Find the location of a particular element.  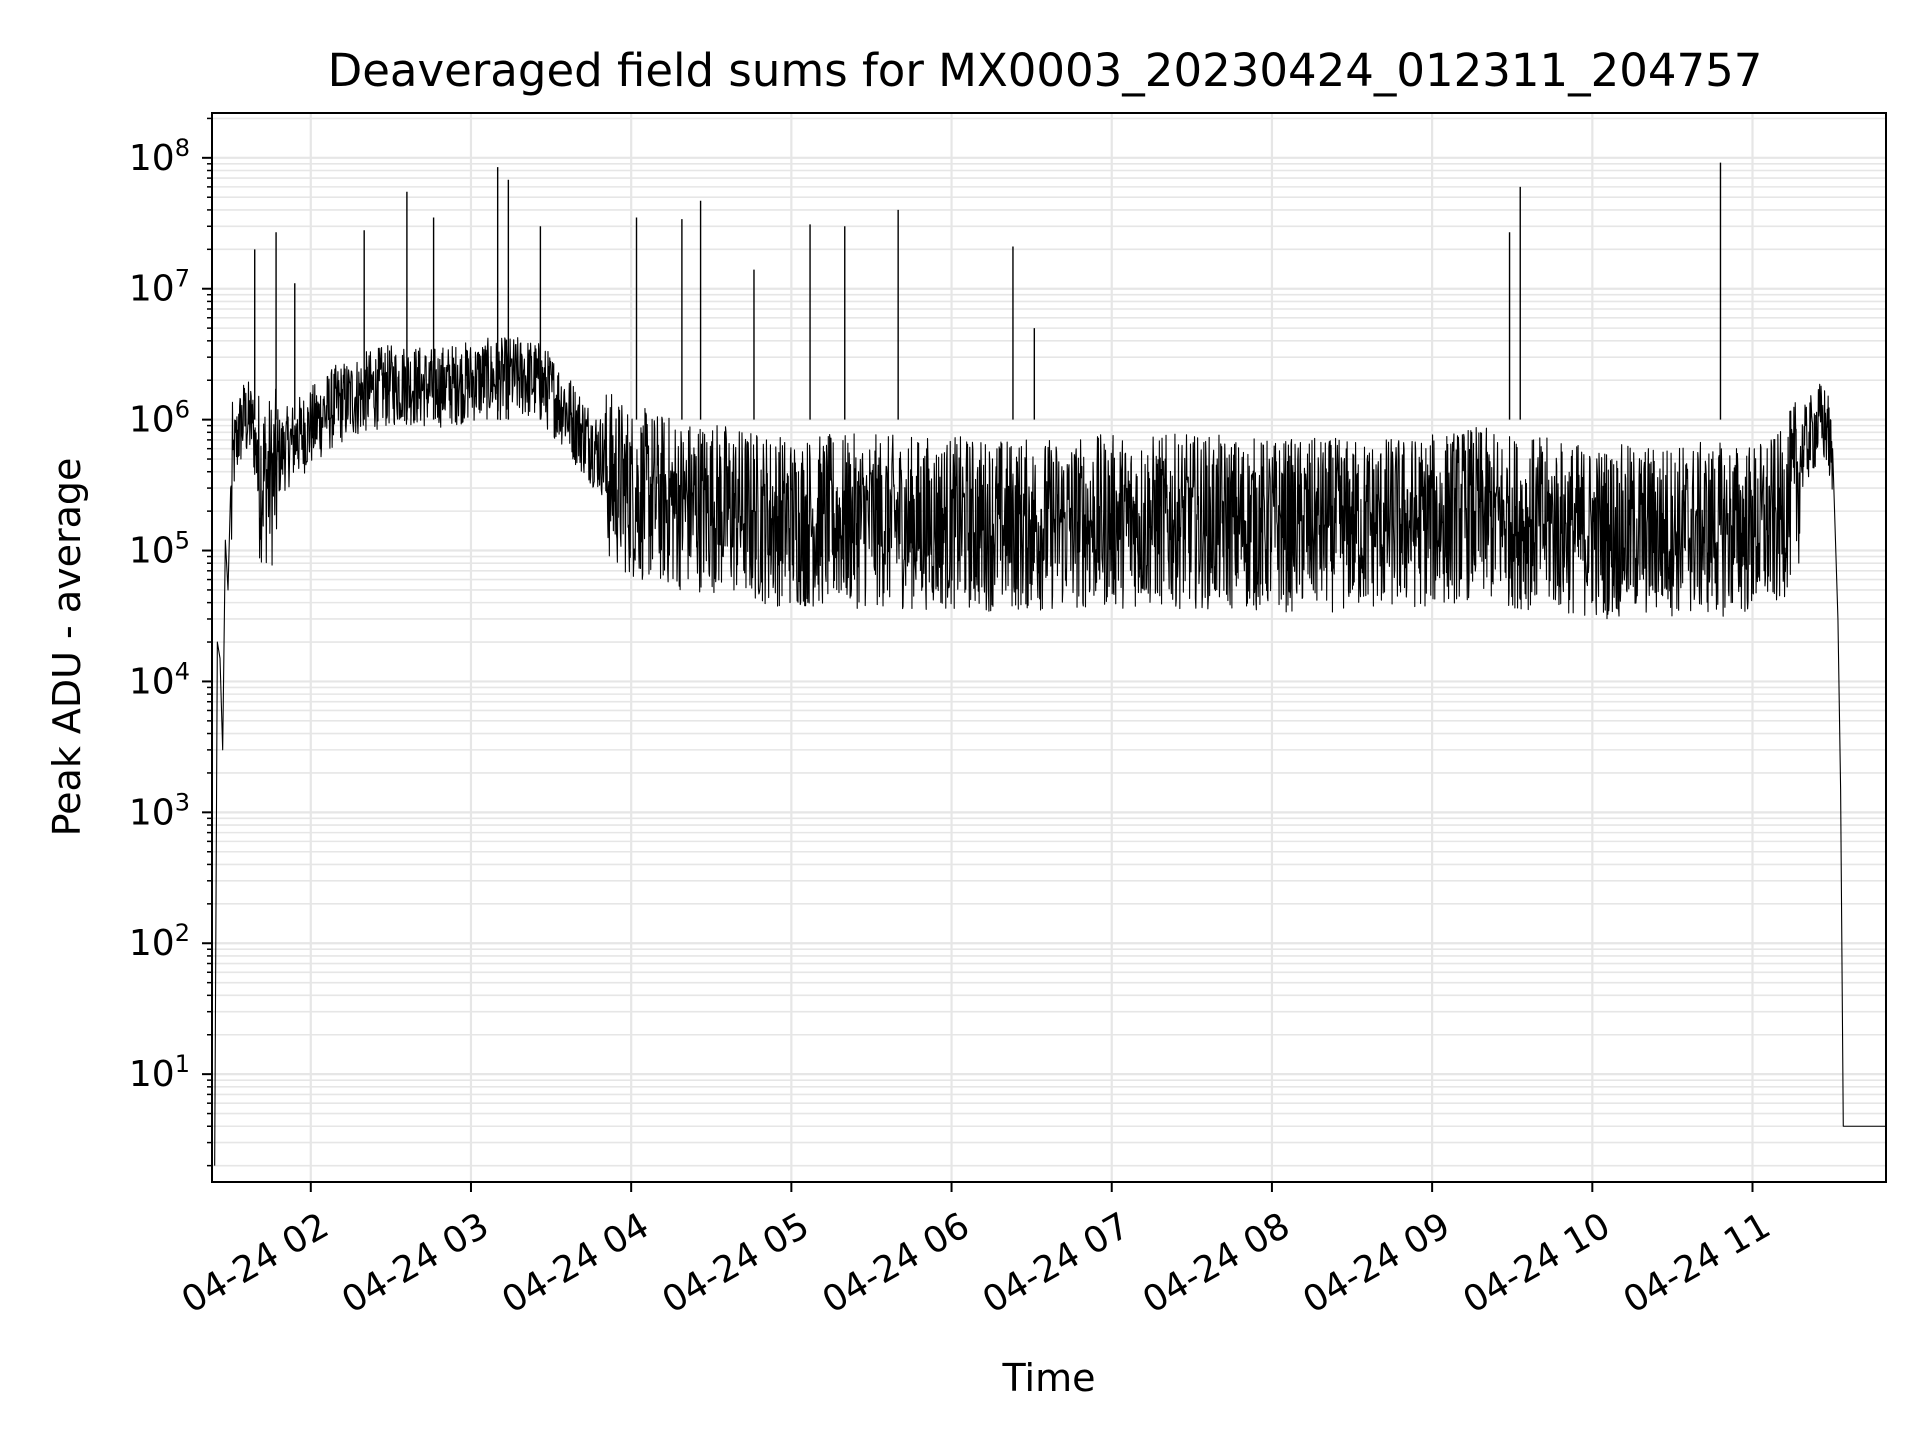

y-tick-label: 10⁴ is located at coordinates (159, 679).